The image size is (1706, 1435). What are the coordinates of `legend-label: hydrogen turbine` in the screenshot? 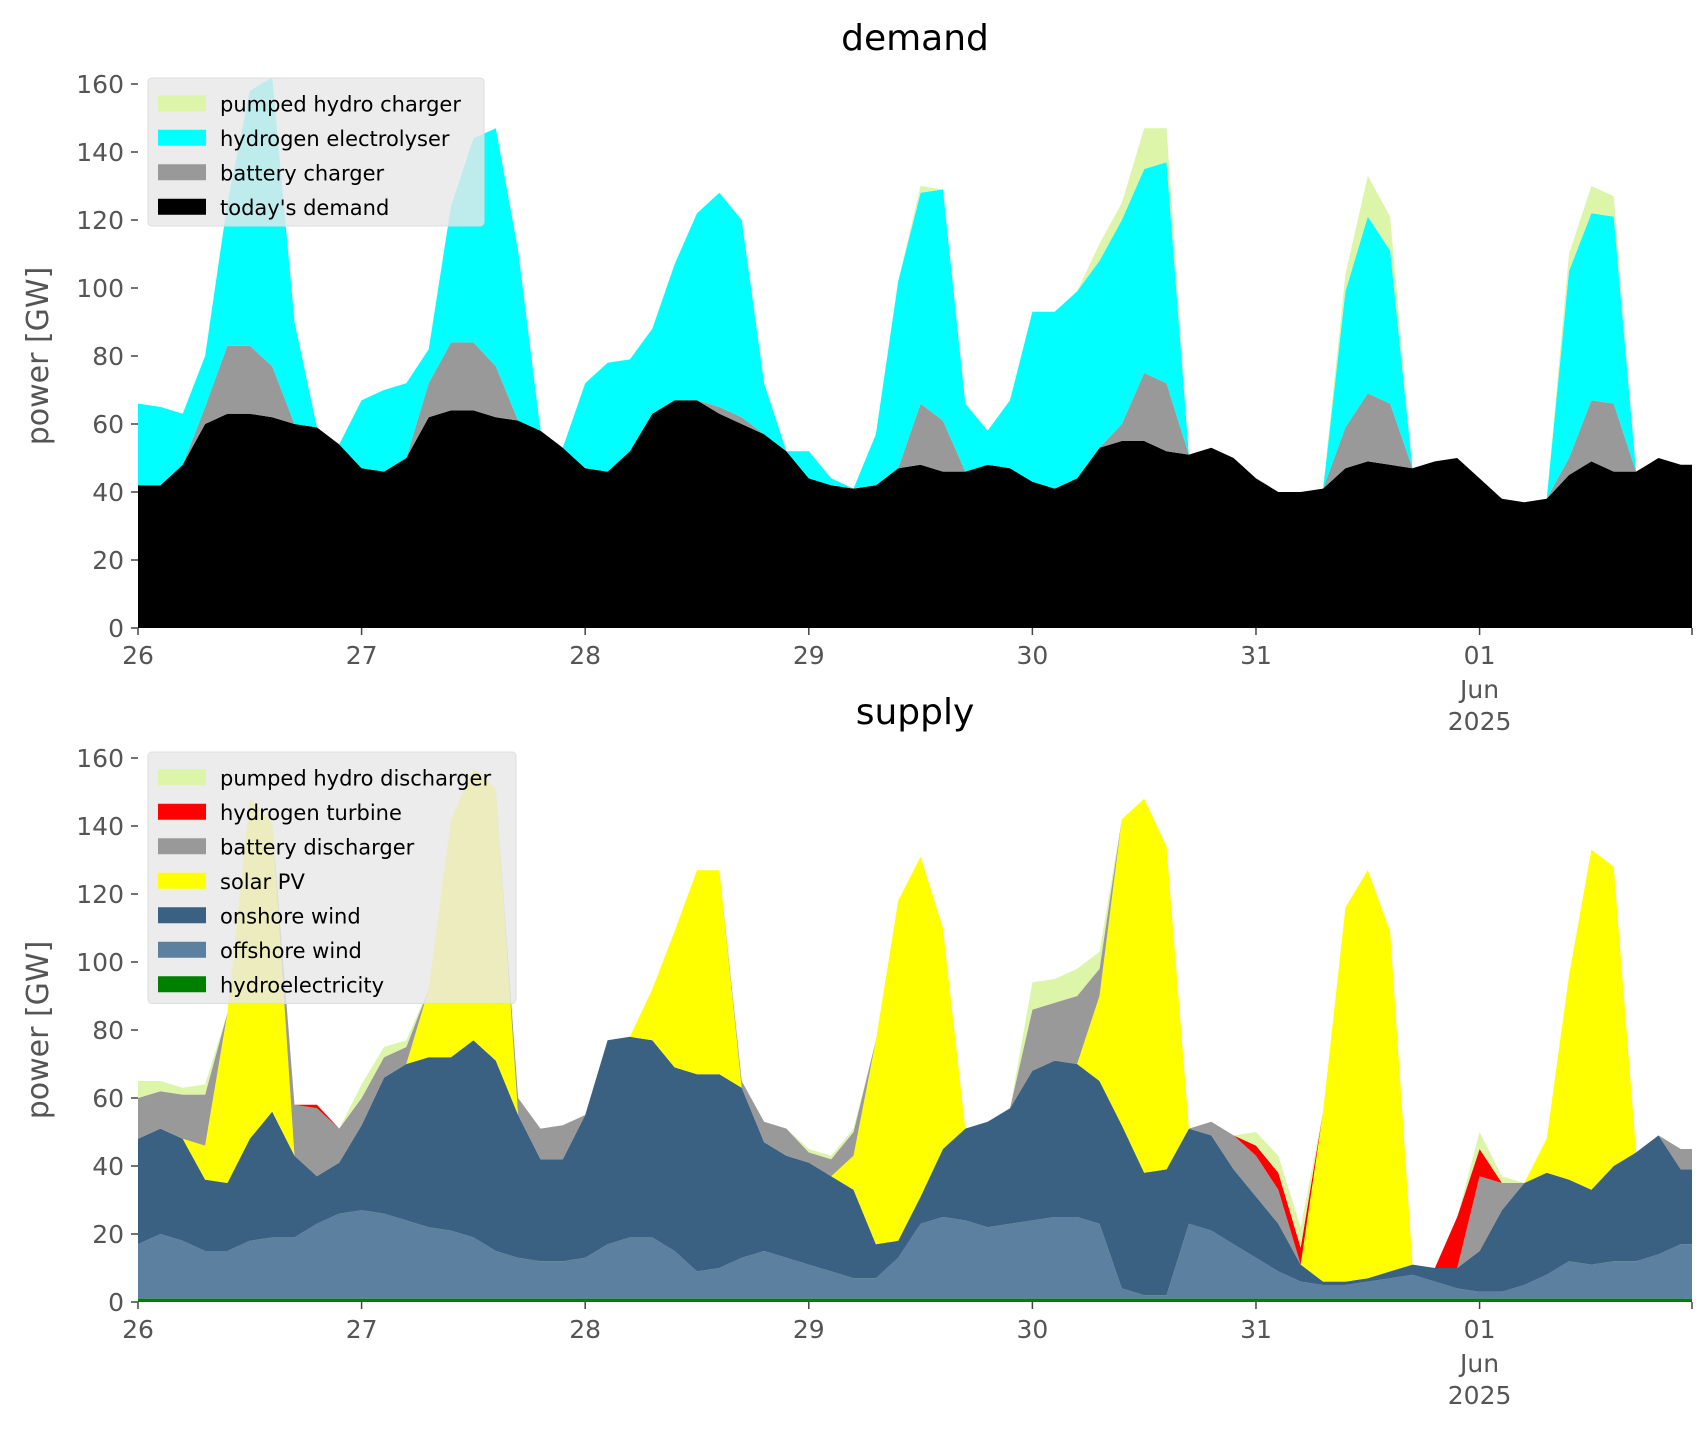 It's located at (311, 813).